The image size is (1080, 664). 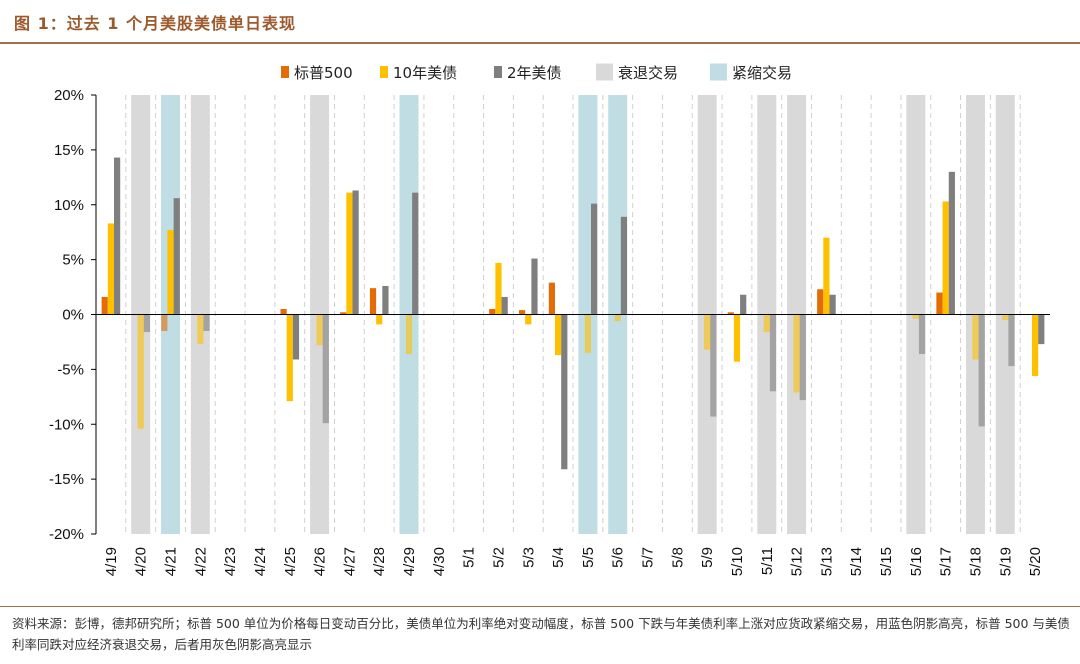 I want to click on x-tick-label: 5/2, so click(x=498, y=557).